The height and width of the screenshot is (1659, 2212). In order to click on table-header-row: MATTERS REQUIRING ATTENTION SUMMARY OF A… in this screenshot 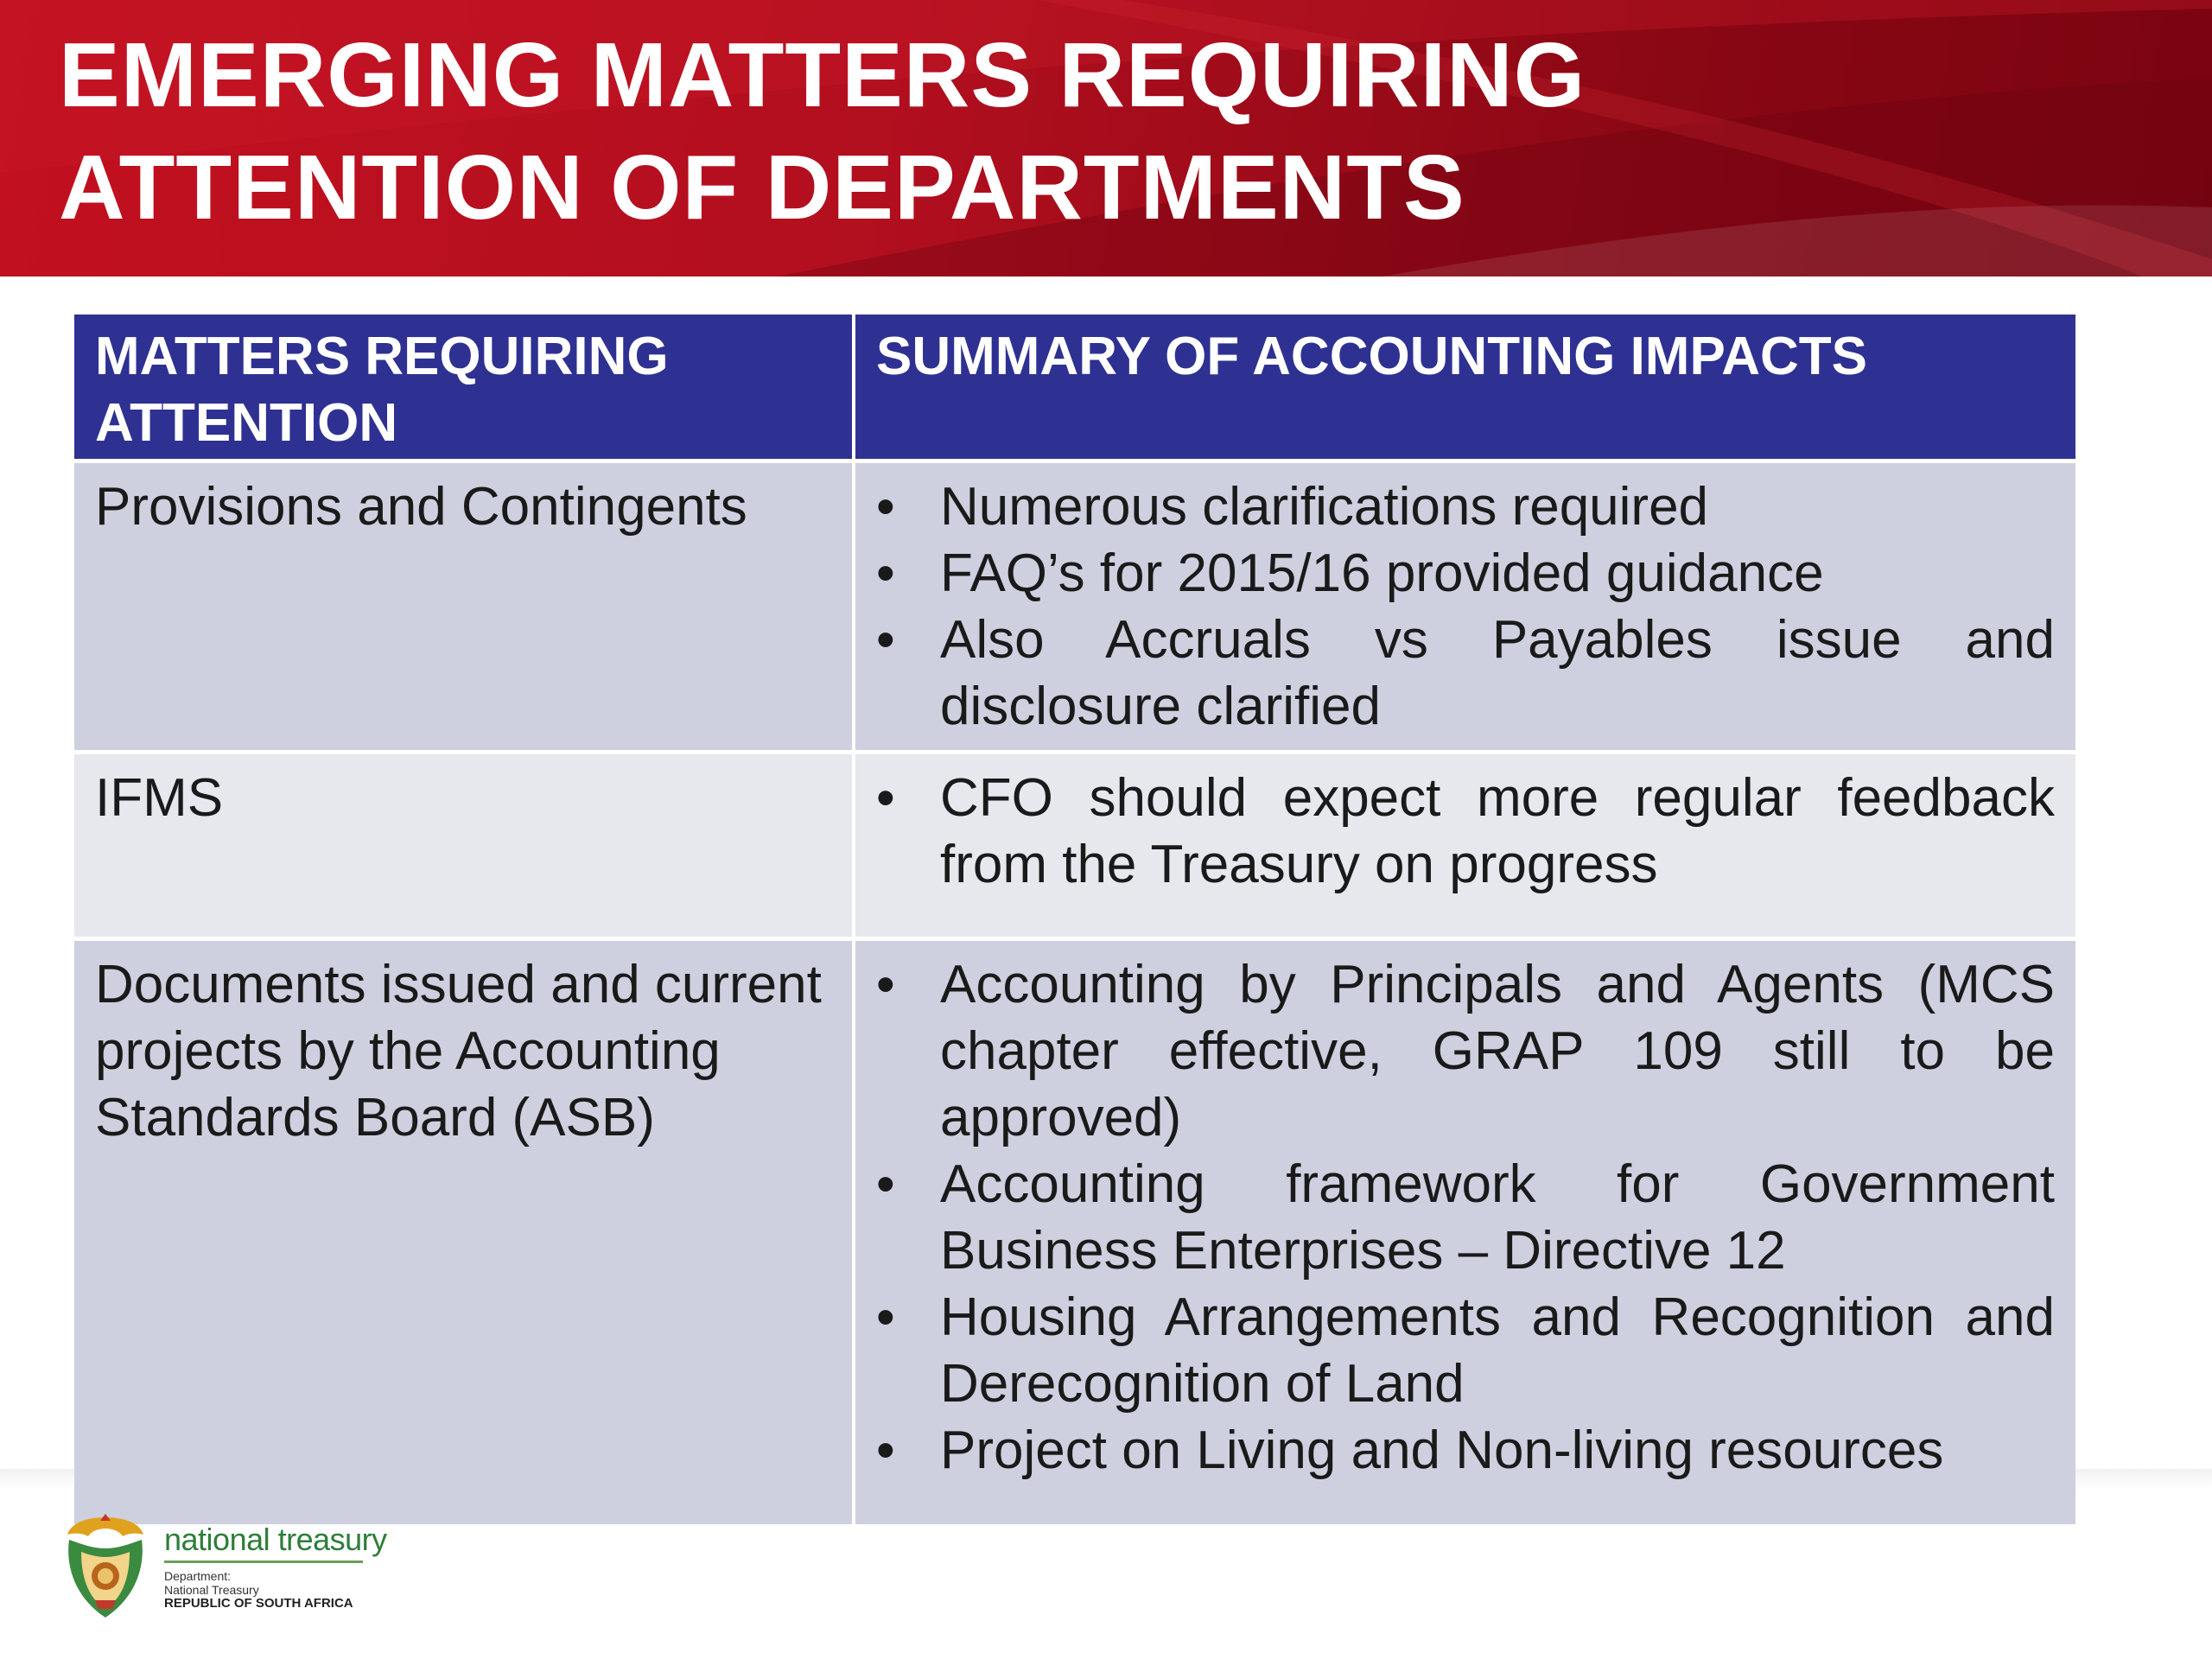, I will do `click(1074, 389)`.